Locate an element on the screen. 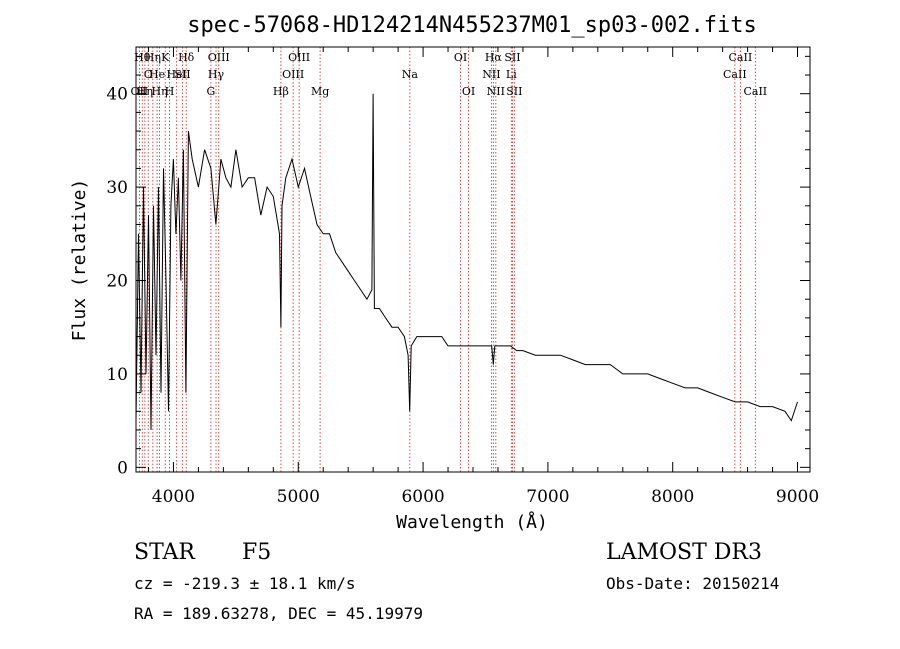 The image size is (900, 649). y-axis-label: Flux (relative) is located at coordinates (79, 260).